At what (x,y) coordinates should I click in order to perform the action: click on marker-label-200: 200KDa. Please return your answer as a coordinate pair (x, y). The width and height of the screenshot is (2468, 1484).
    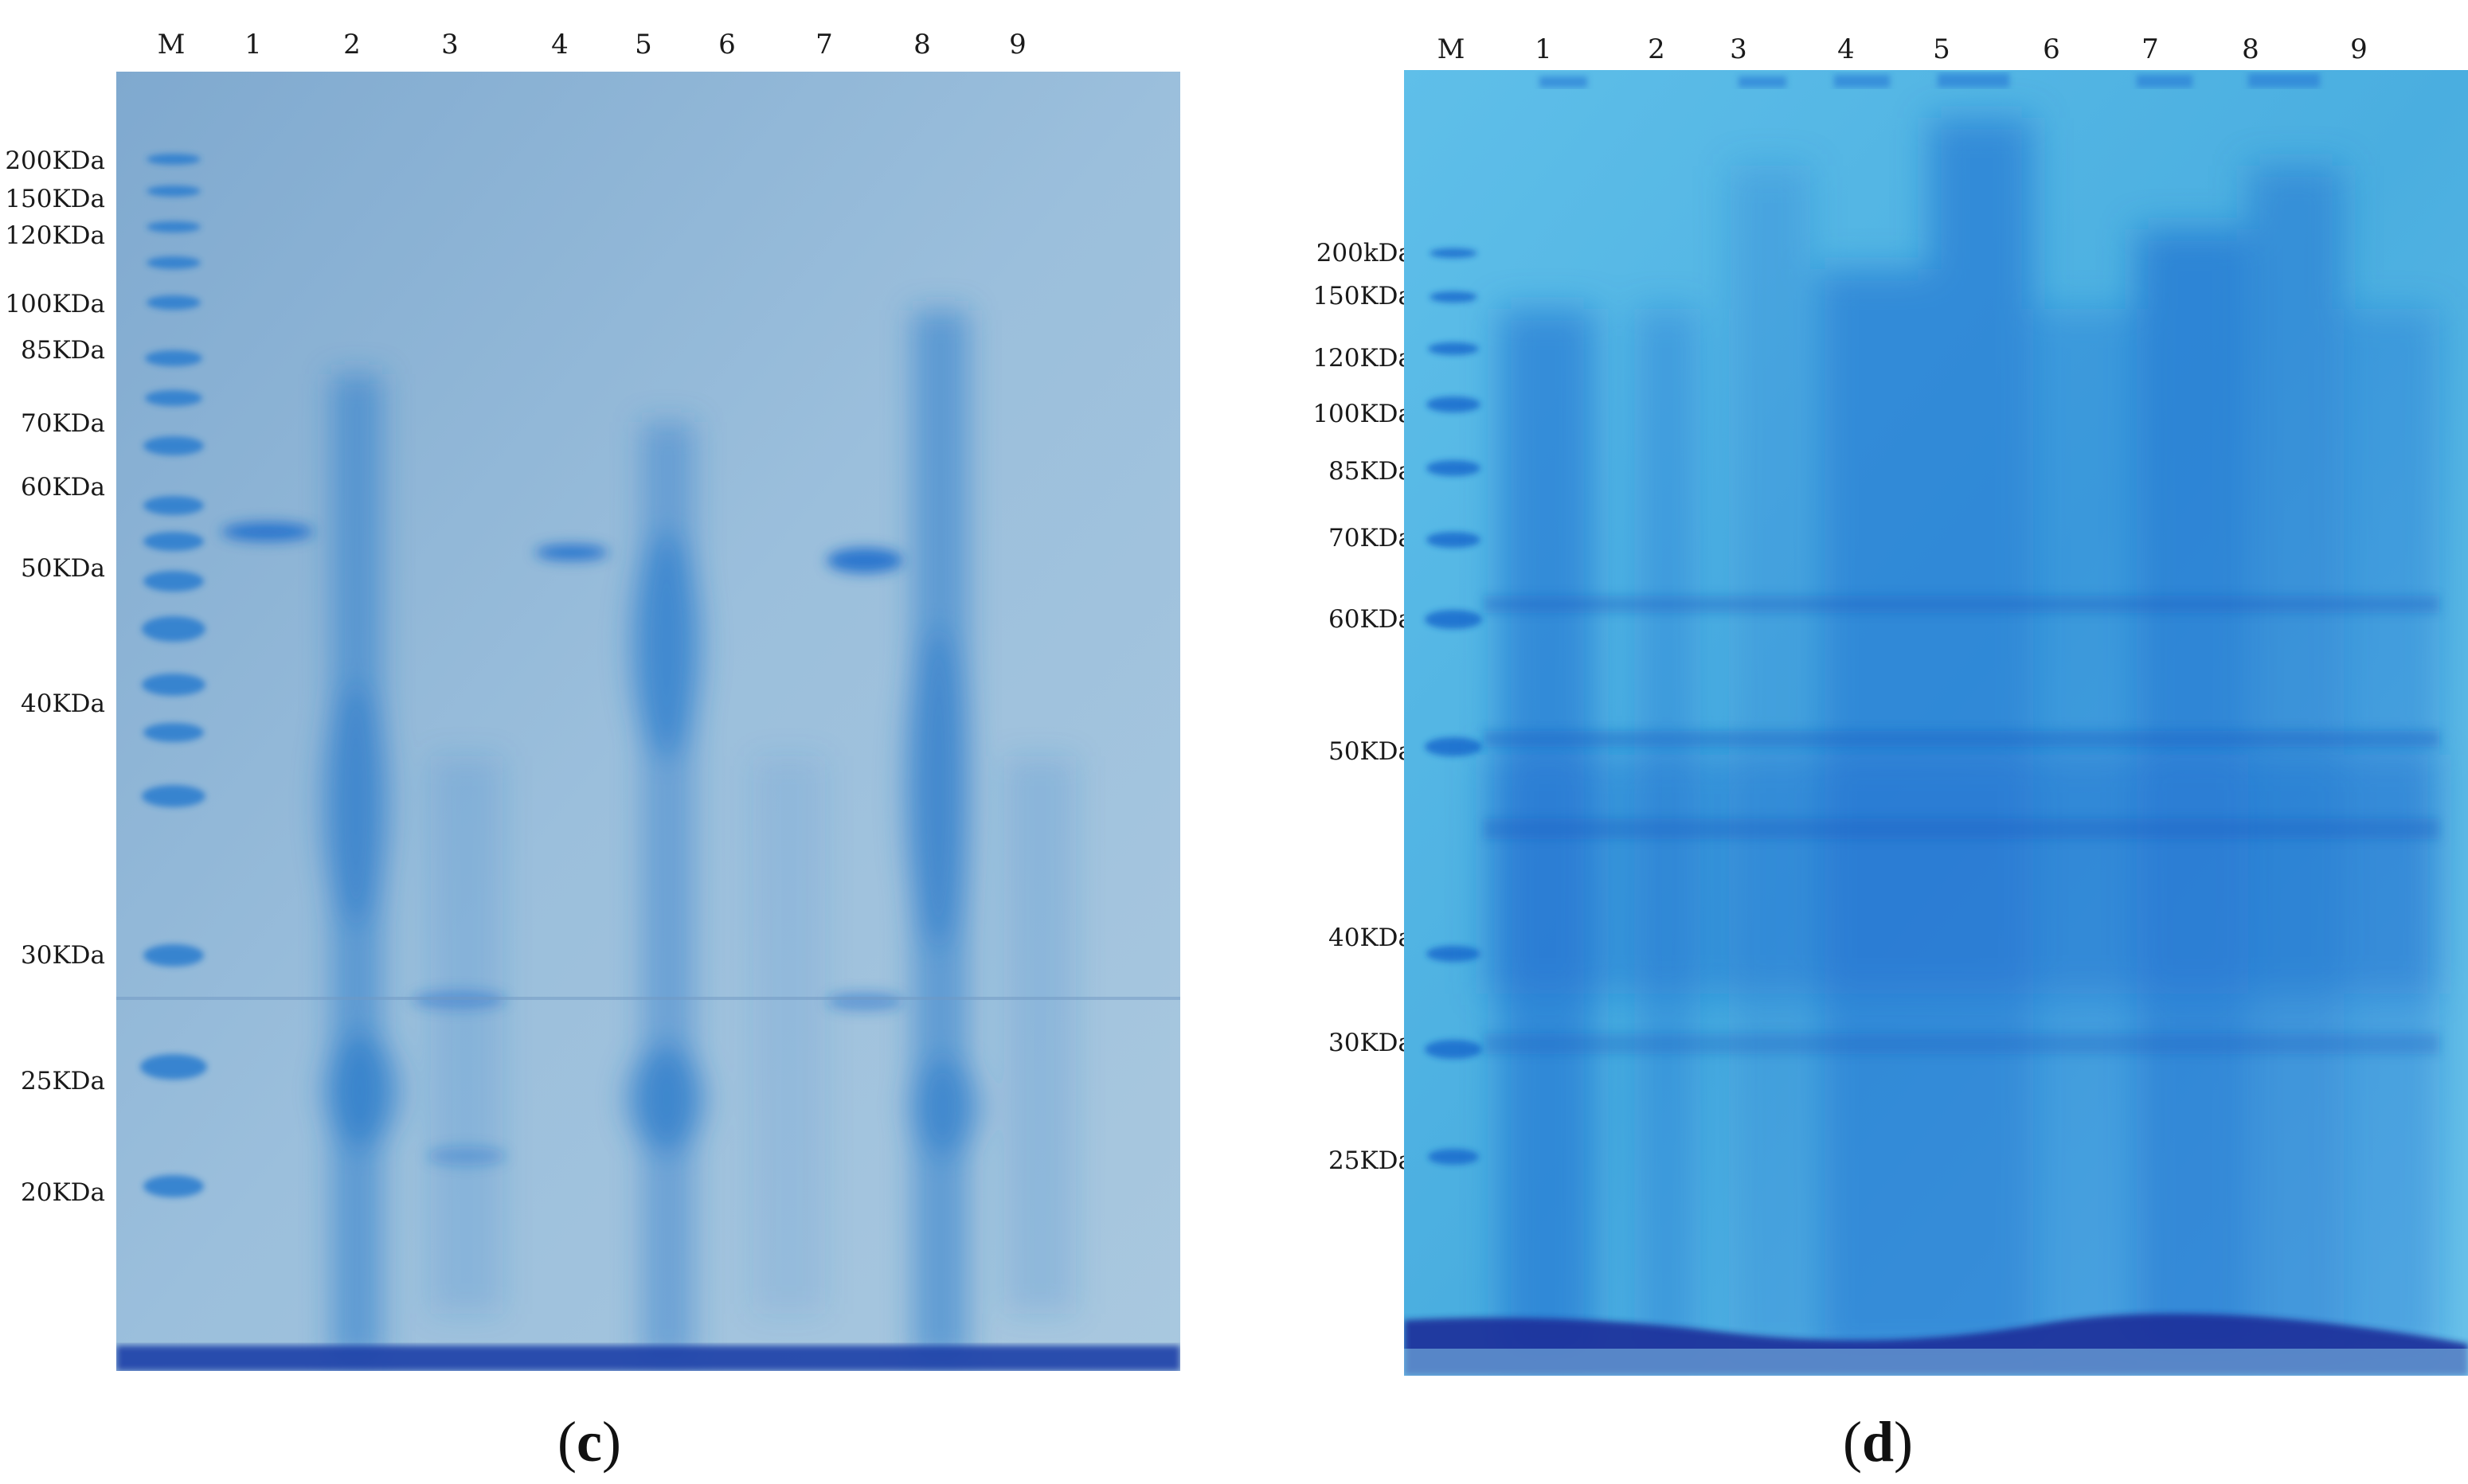
    Looking at the image, I should click on (55, 160).